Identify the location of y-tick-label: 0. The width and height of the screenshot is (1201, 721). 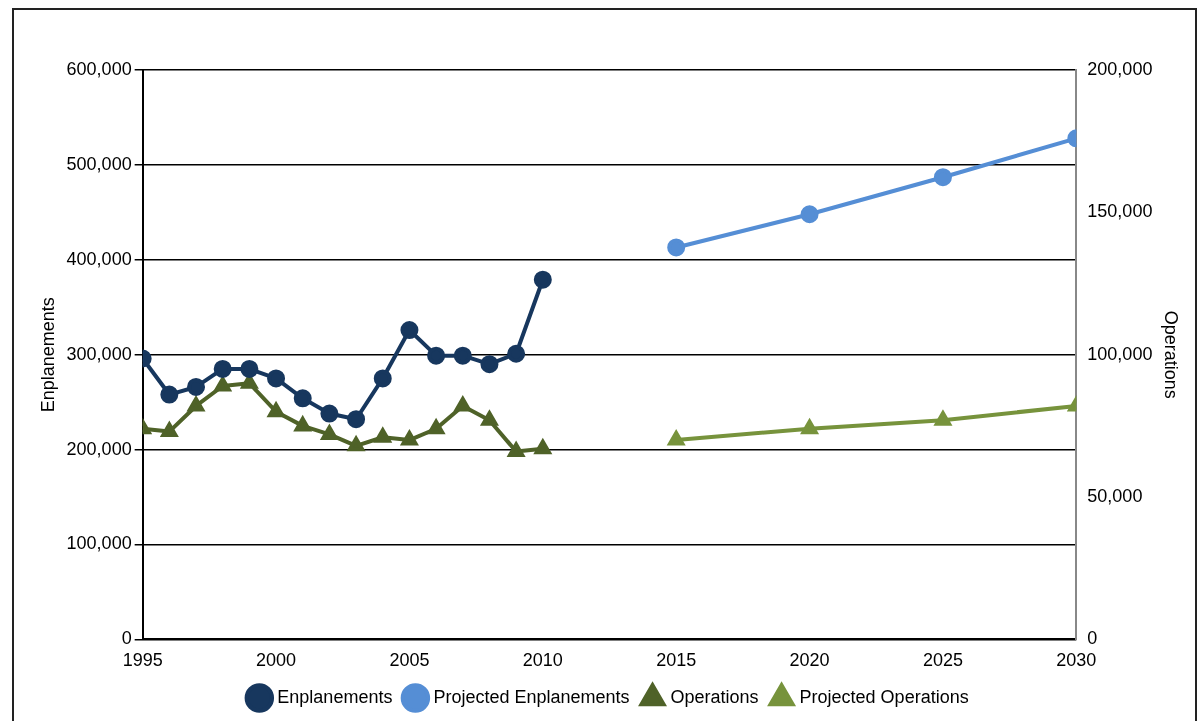
(126, 638).